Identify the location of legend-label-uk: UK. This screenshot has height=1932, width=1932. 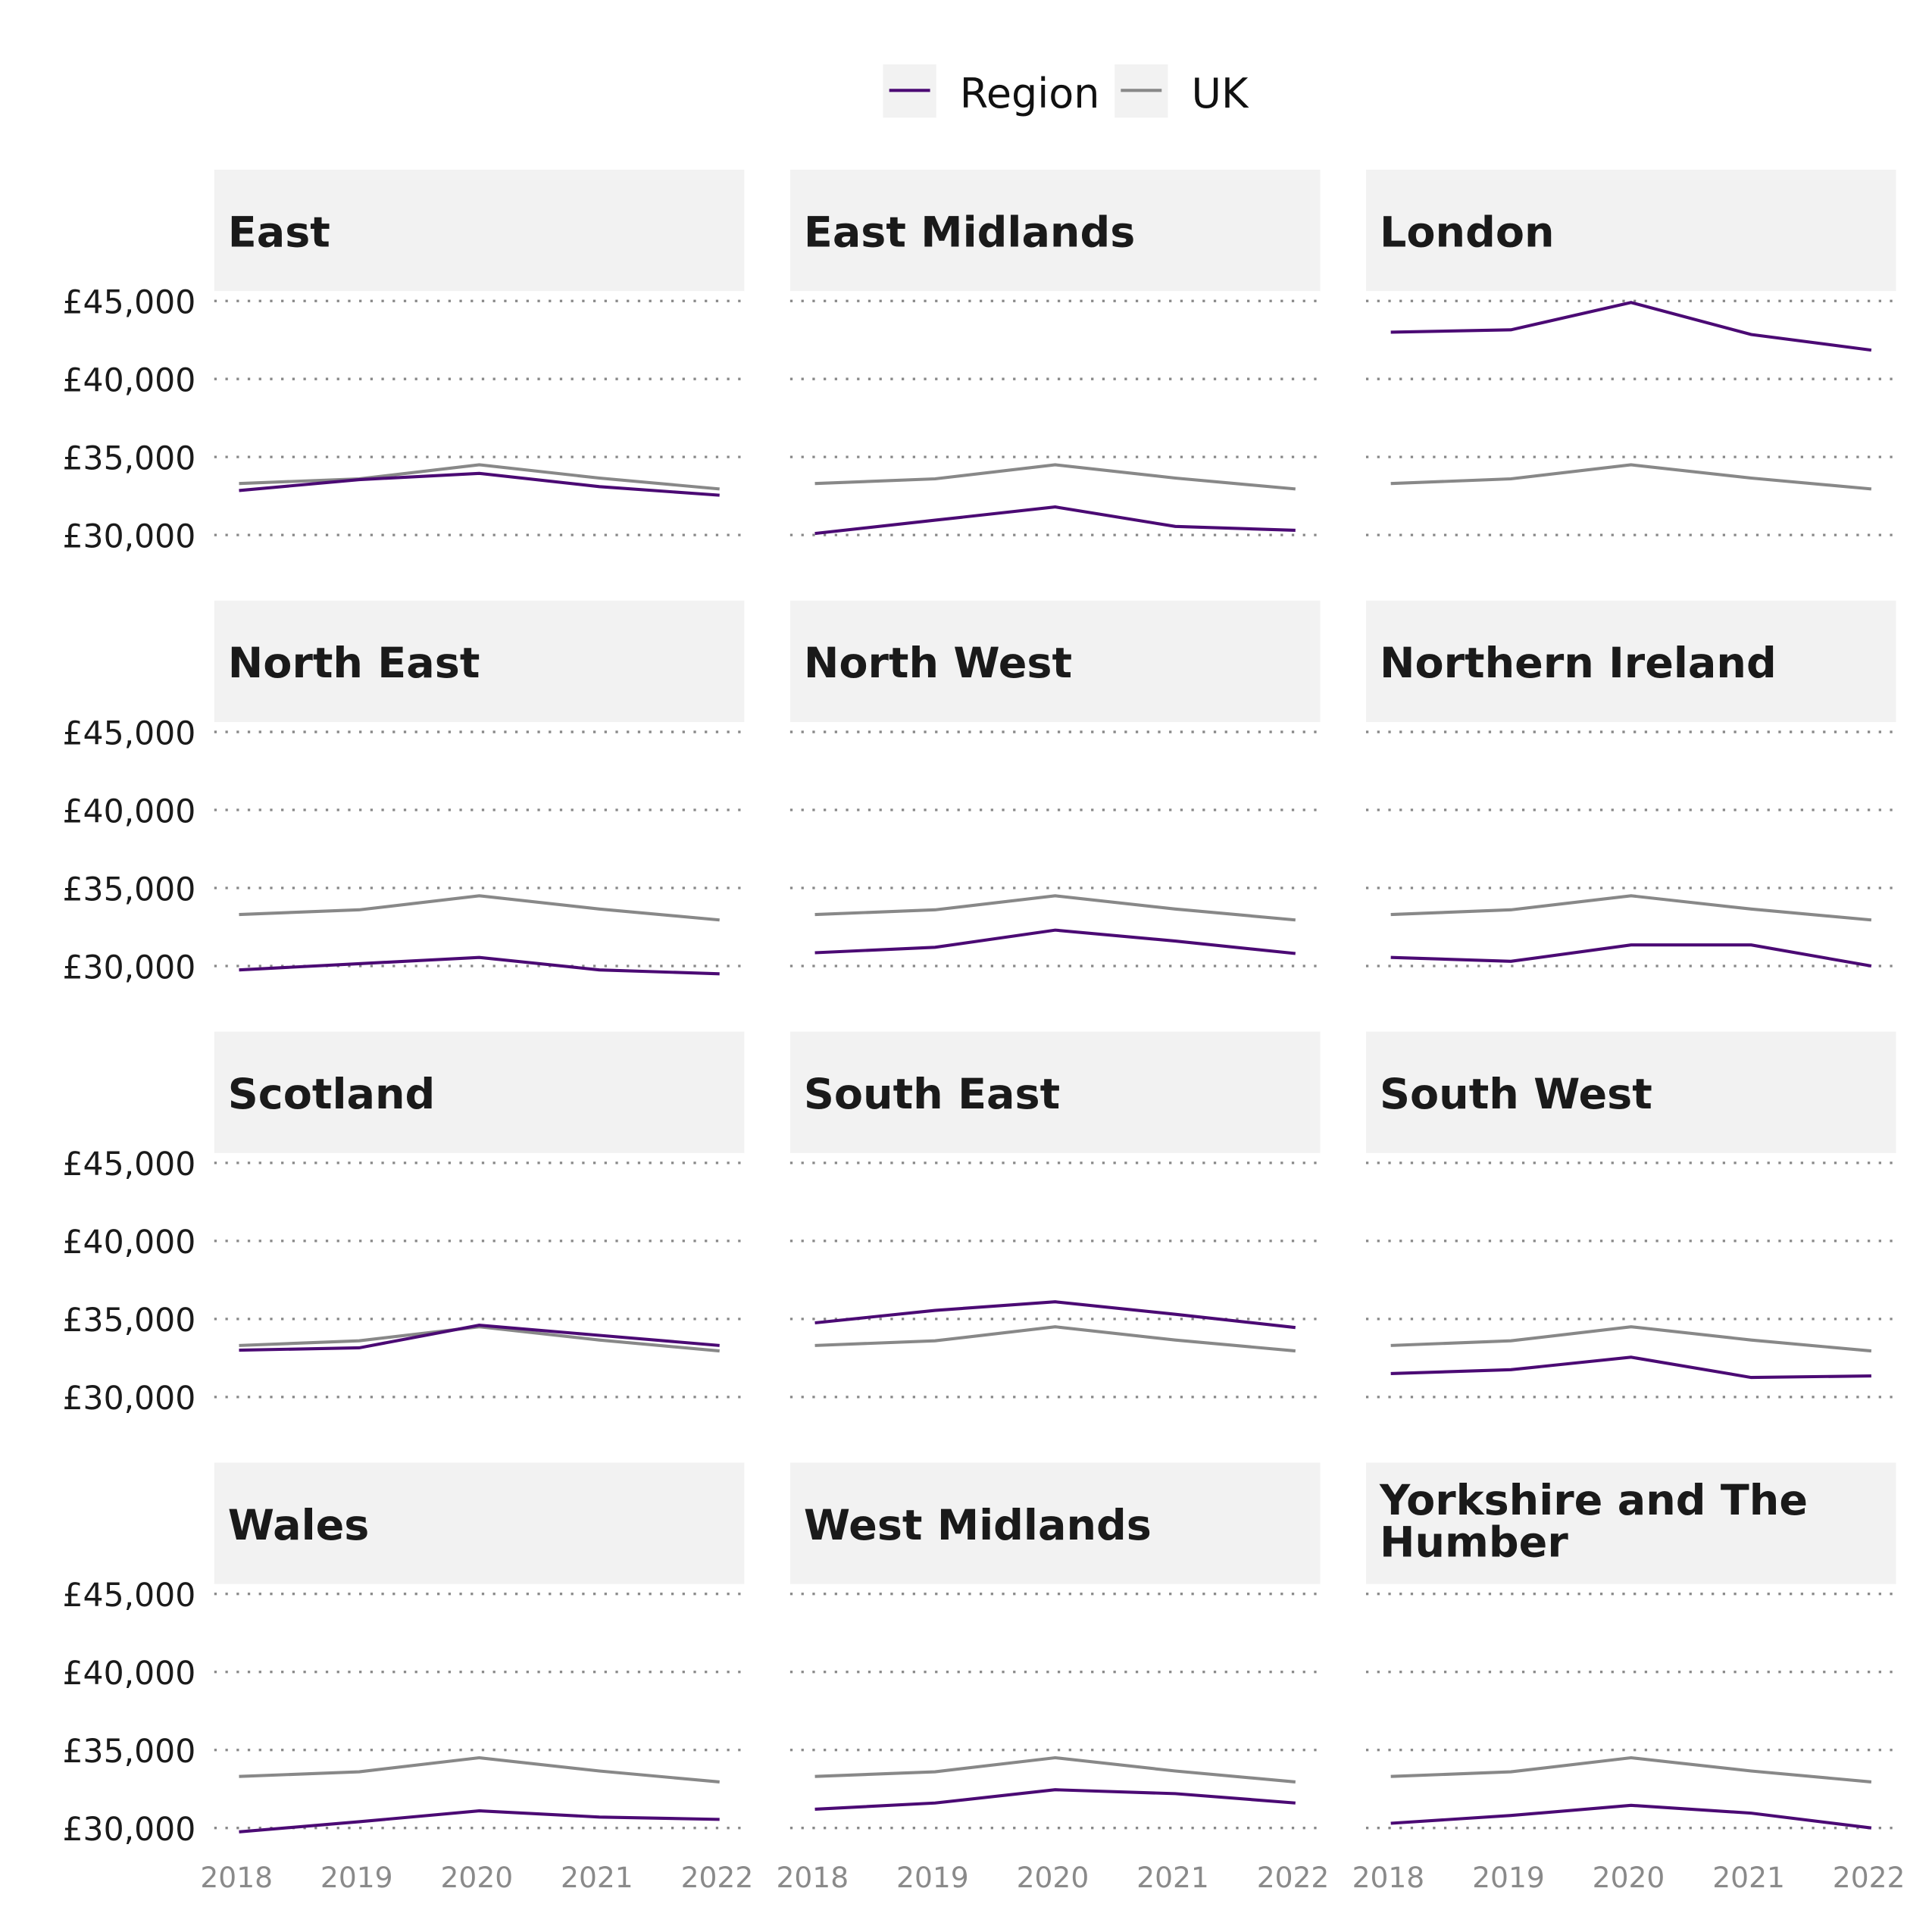
(1220, 93).